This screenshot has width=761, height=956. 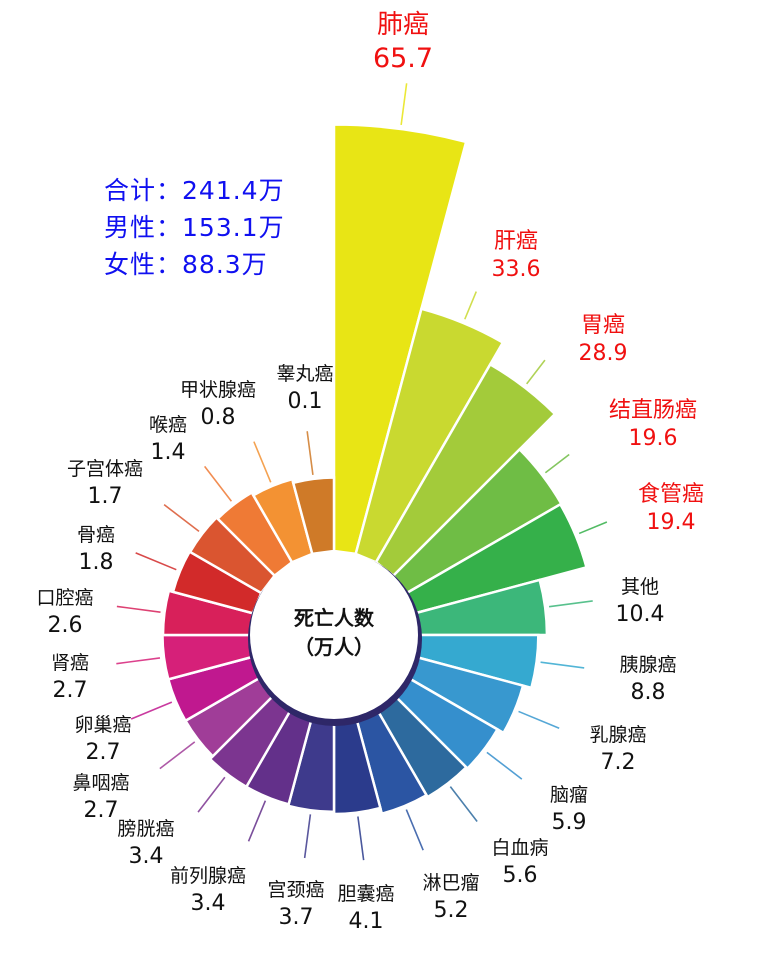 What do you see at coordinates (647, 679) in the screenshot?
I see `label-胰腺癌: 胰腺癌 8.8` at bounding box center [647, 679].